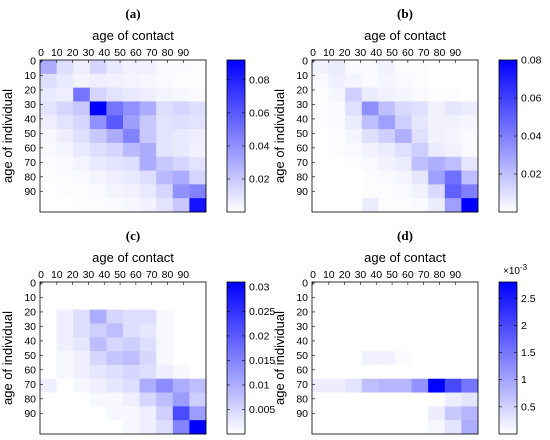 The image size is (550, 440). I want to click on panel-label: (b), so click(405, 13).